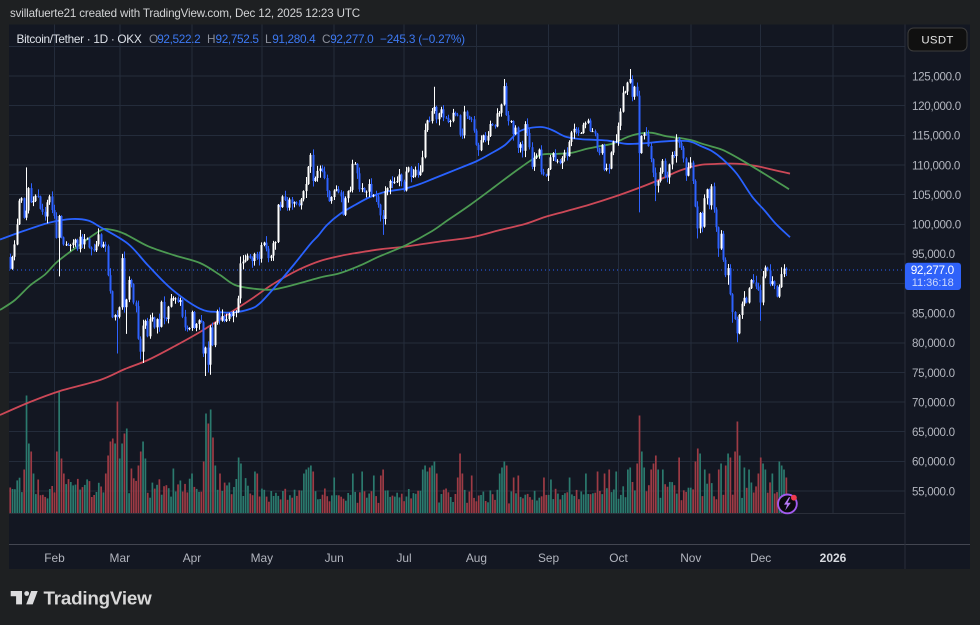 This screenshot has height=625, width=980. I want to click on svg-text: Dec, so click(760, 558).